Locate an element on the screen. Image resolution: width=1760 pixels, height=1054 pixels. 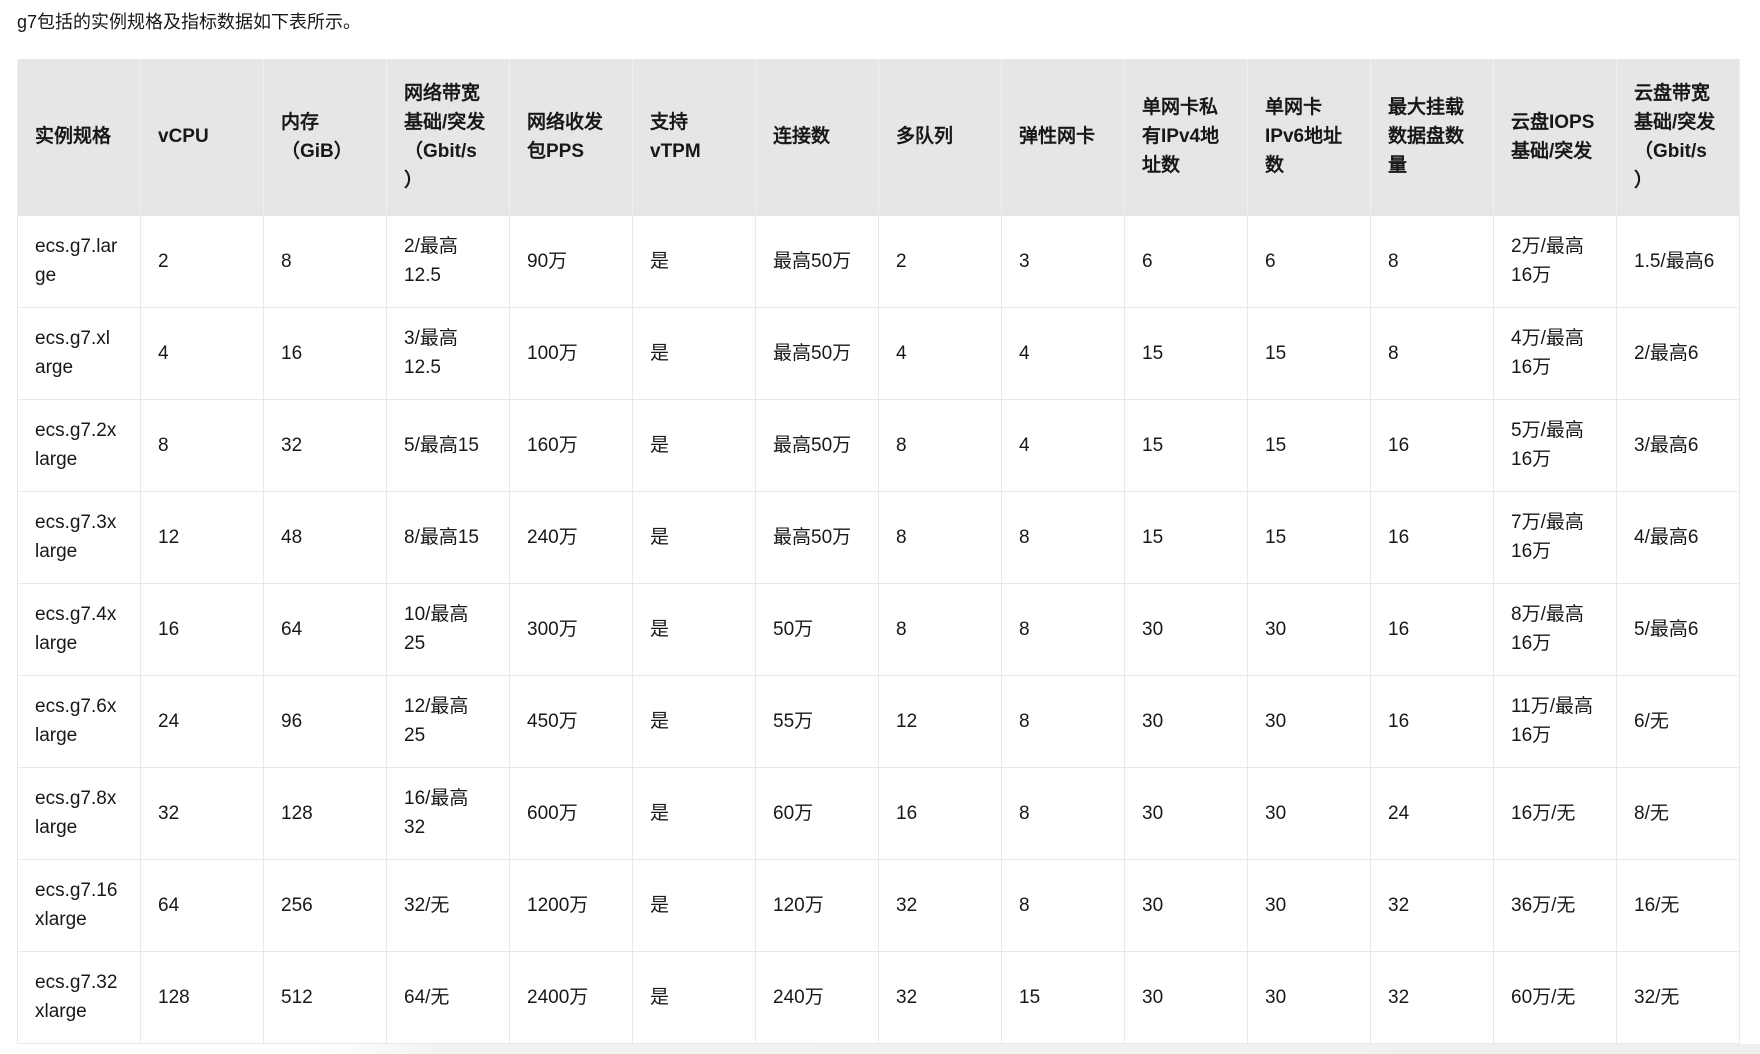
cell-3-7: 最高50万 is located at coordinates (817, 445).